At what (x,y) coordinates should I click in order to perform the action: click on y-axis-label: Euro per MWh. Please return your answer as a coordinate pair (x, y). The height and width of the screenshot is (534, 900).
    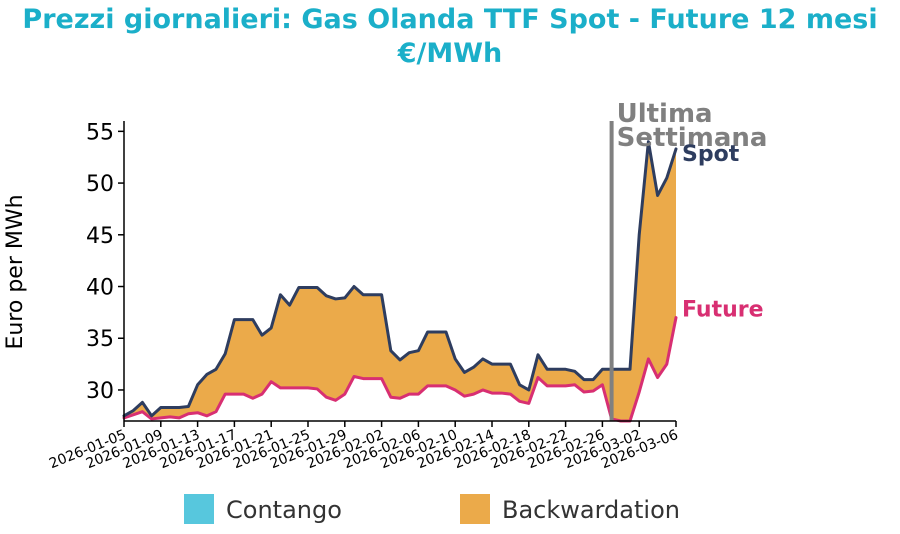
    Looking at the image, I should click on (15, 271).